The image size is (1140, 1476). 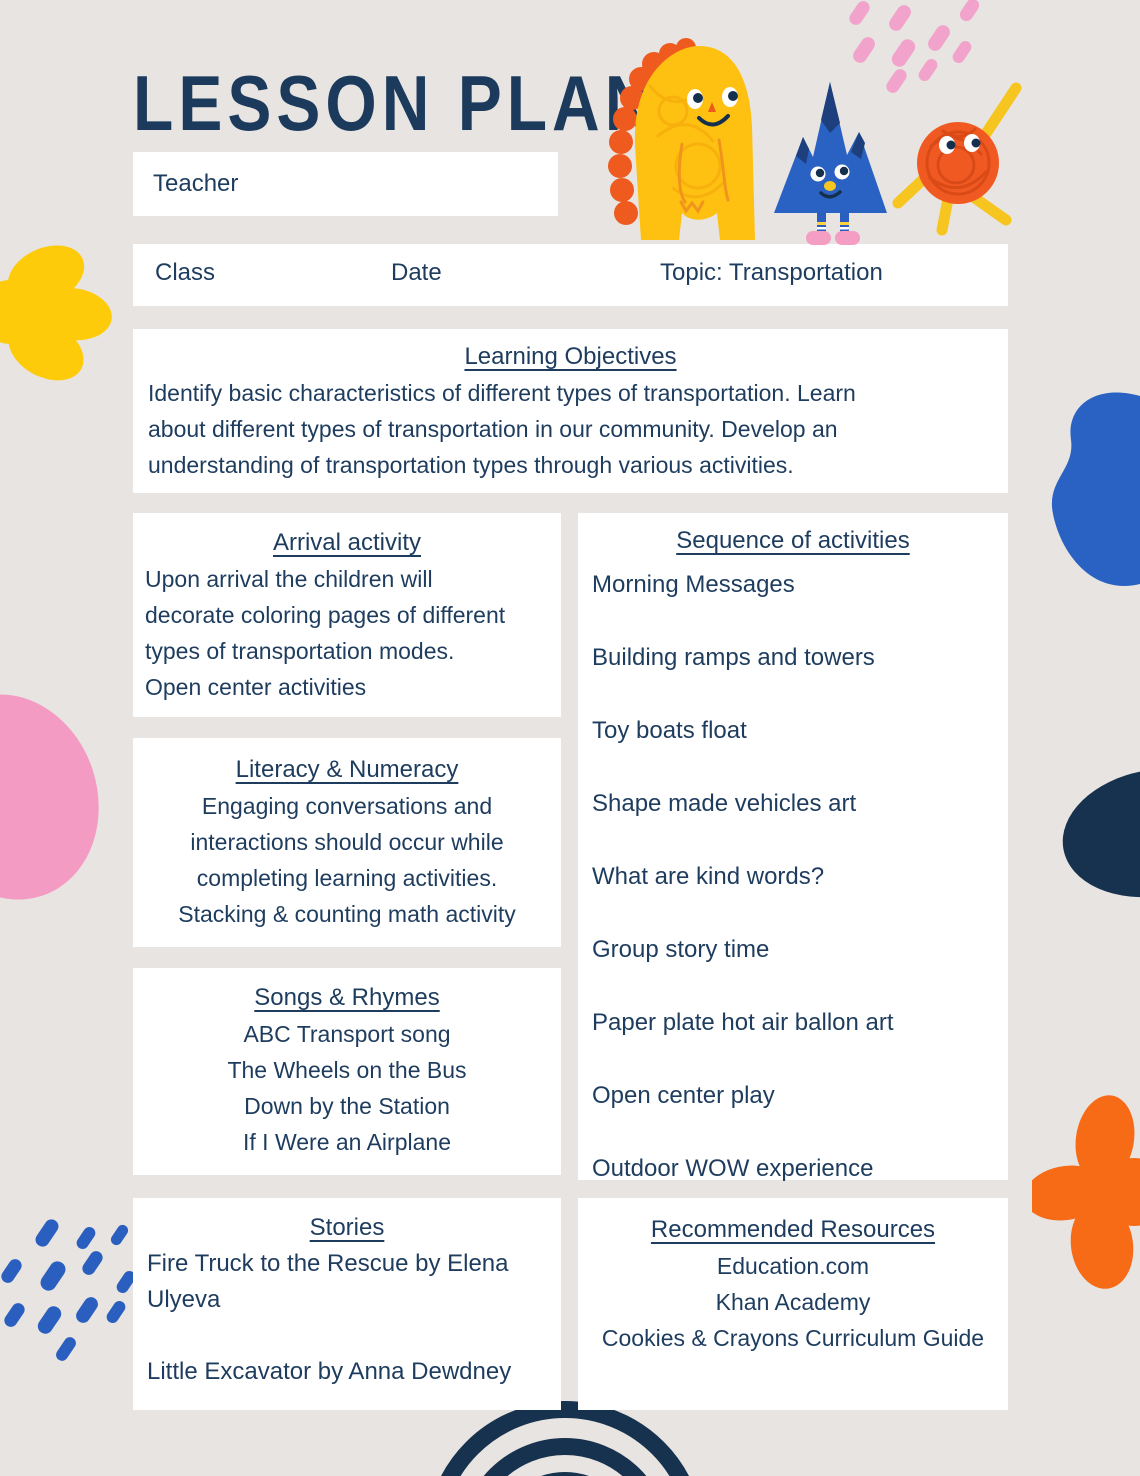 What do you see at coordinates (669, 730) in the screenshot?
I see `sequence-item: Toy boats float` at bounding box center [669, 730].